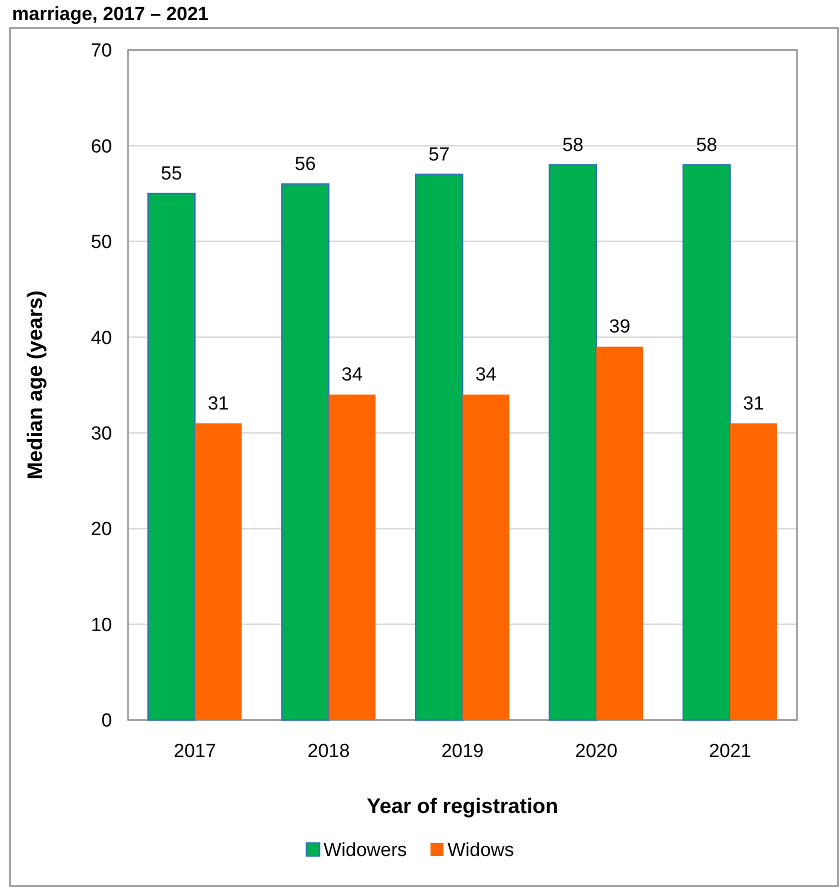 This screenshot has height=889, width=840. Describe the element at coordinates (35, 385) in the screenshot. I see `y-axis-title: Median age (years)` at that location.